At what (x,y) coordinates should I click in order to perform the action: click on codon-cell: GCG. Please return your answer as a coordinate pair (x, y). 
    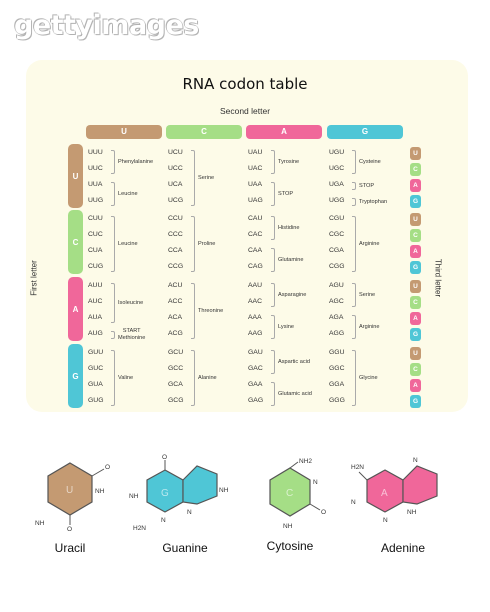
    Looking at the image, I should click on (176, 400).